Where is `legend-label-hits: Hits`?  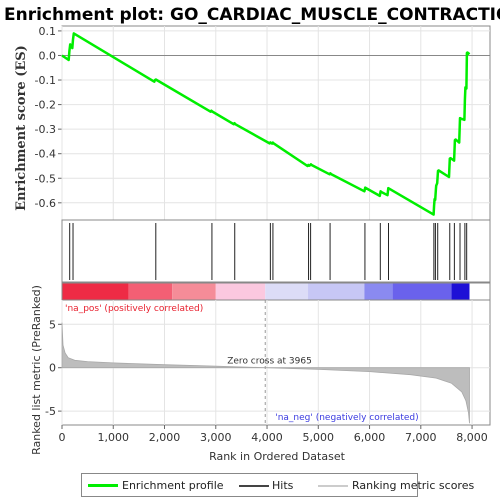
legend-label-hits: Hits is located at coordinates (283, 485).